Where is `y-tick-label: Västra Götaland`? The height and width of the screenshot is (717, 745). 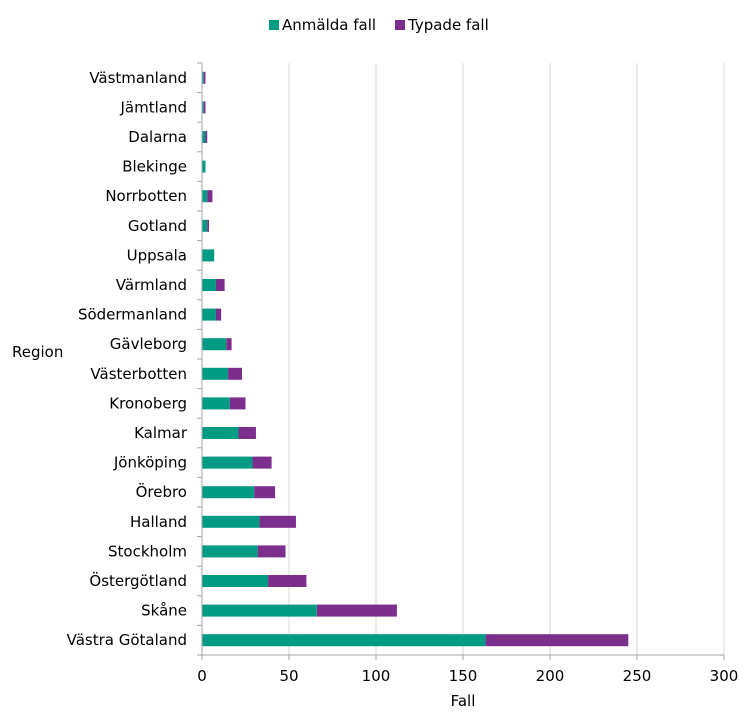 y-tick-label: Västra Götaland is located at coordinates (127, 640).